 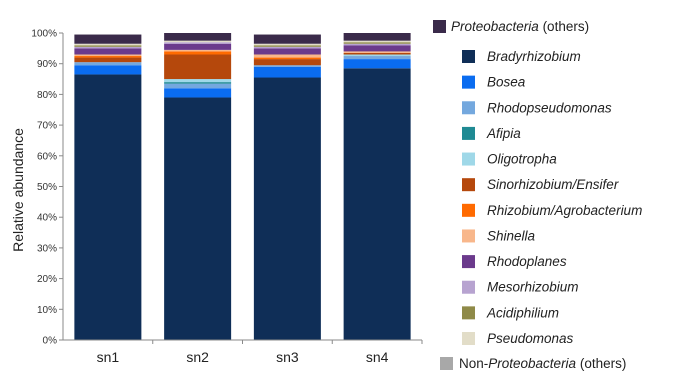 What do you see at coordinates (197, 357) in the screenshot?
I see `x-tick-label: sn2` at bounding box center [197, 357].